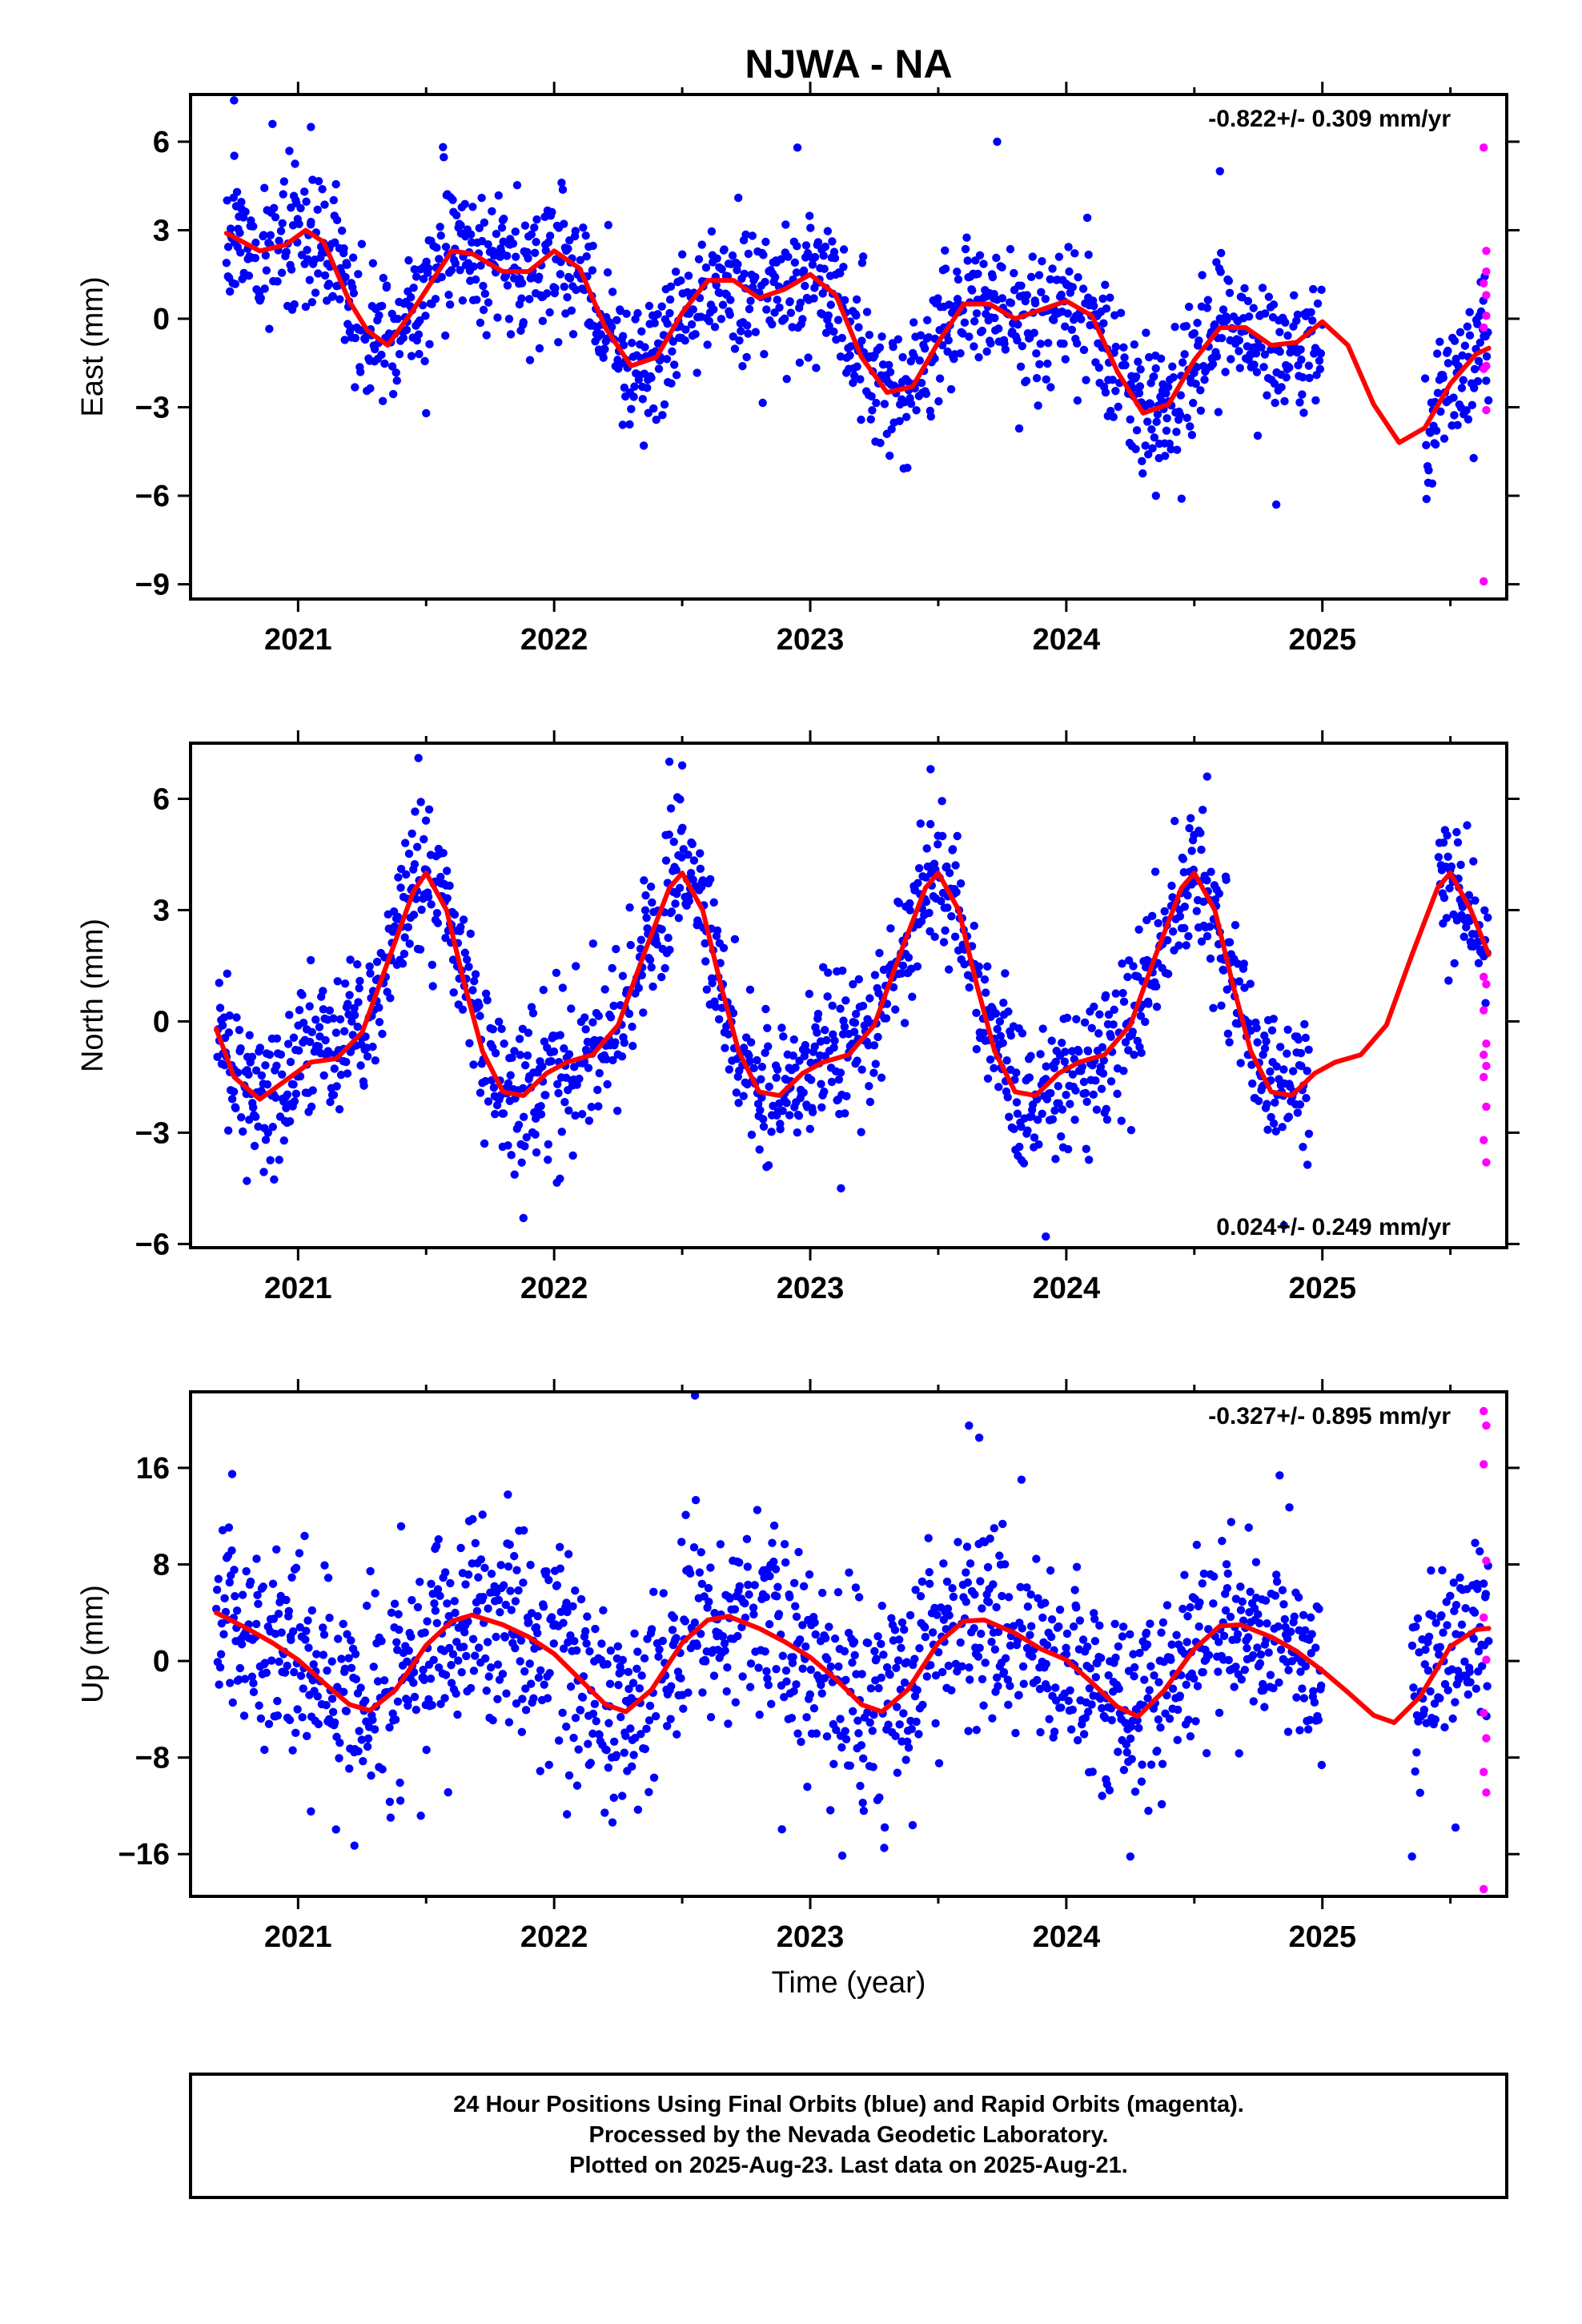 The width and height of the screenshot is (1582, 2324). What do you see at coordinates (1484, 1054) in the screenshot?
I see `rapid-orbit-point` at bounding box center [1484, 1054].